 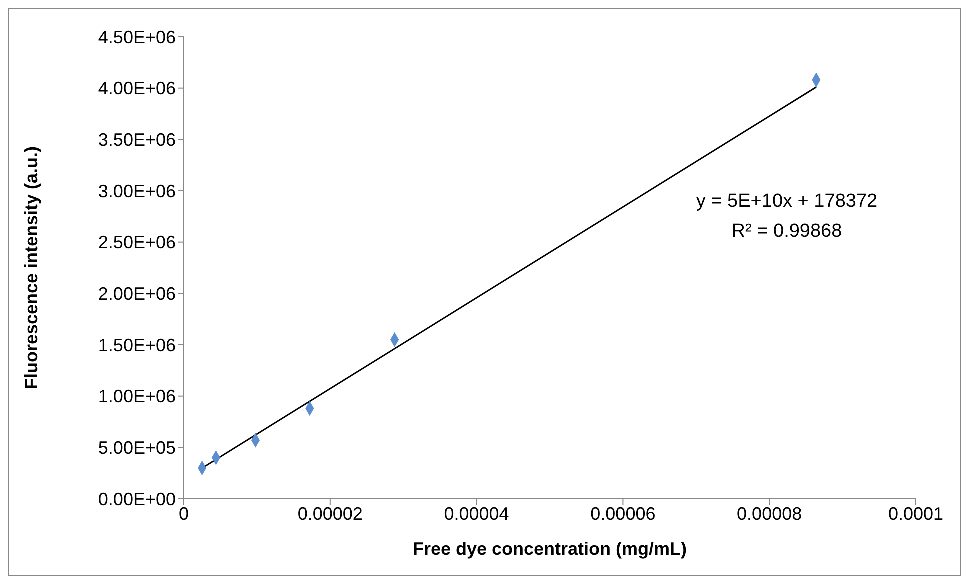 What do you see at coordinates (137, 37) in the screenshot?
I see `y-tick-label: 4.50E+06` at bounding box center [137, 37].